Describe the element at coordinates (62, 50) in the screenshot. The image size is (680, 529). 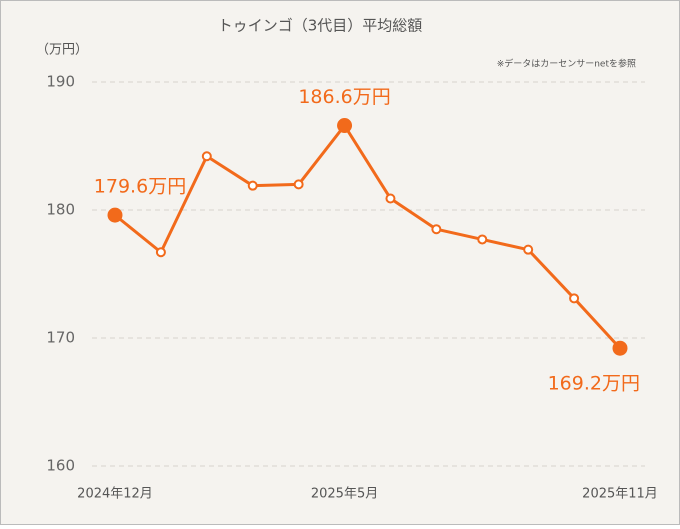
I see `y-axis-label: （万円）` at that location.